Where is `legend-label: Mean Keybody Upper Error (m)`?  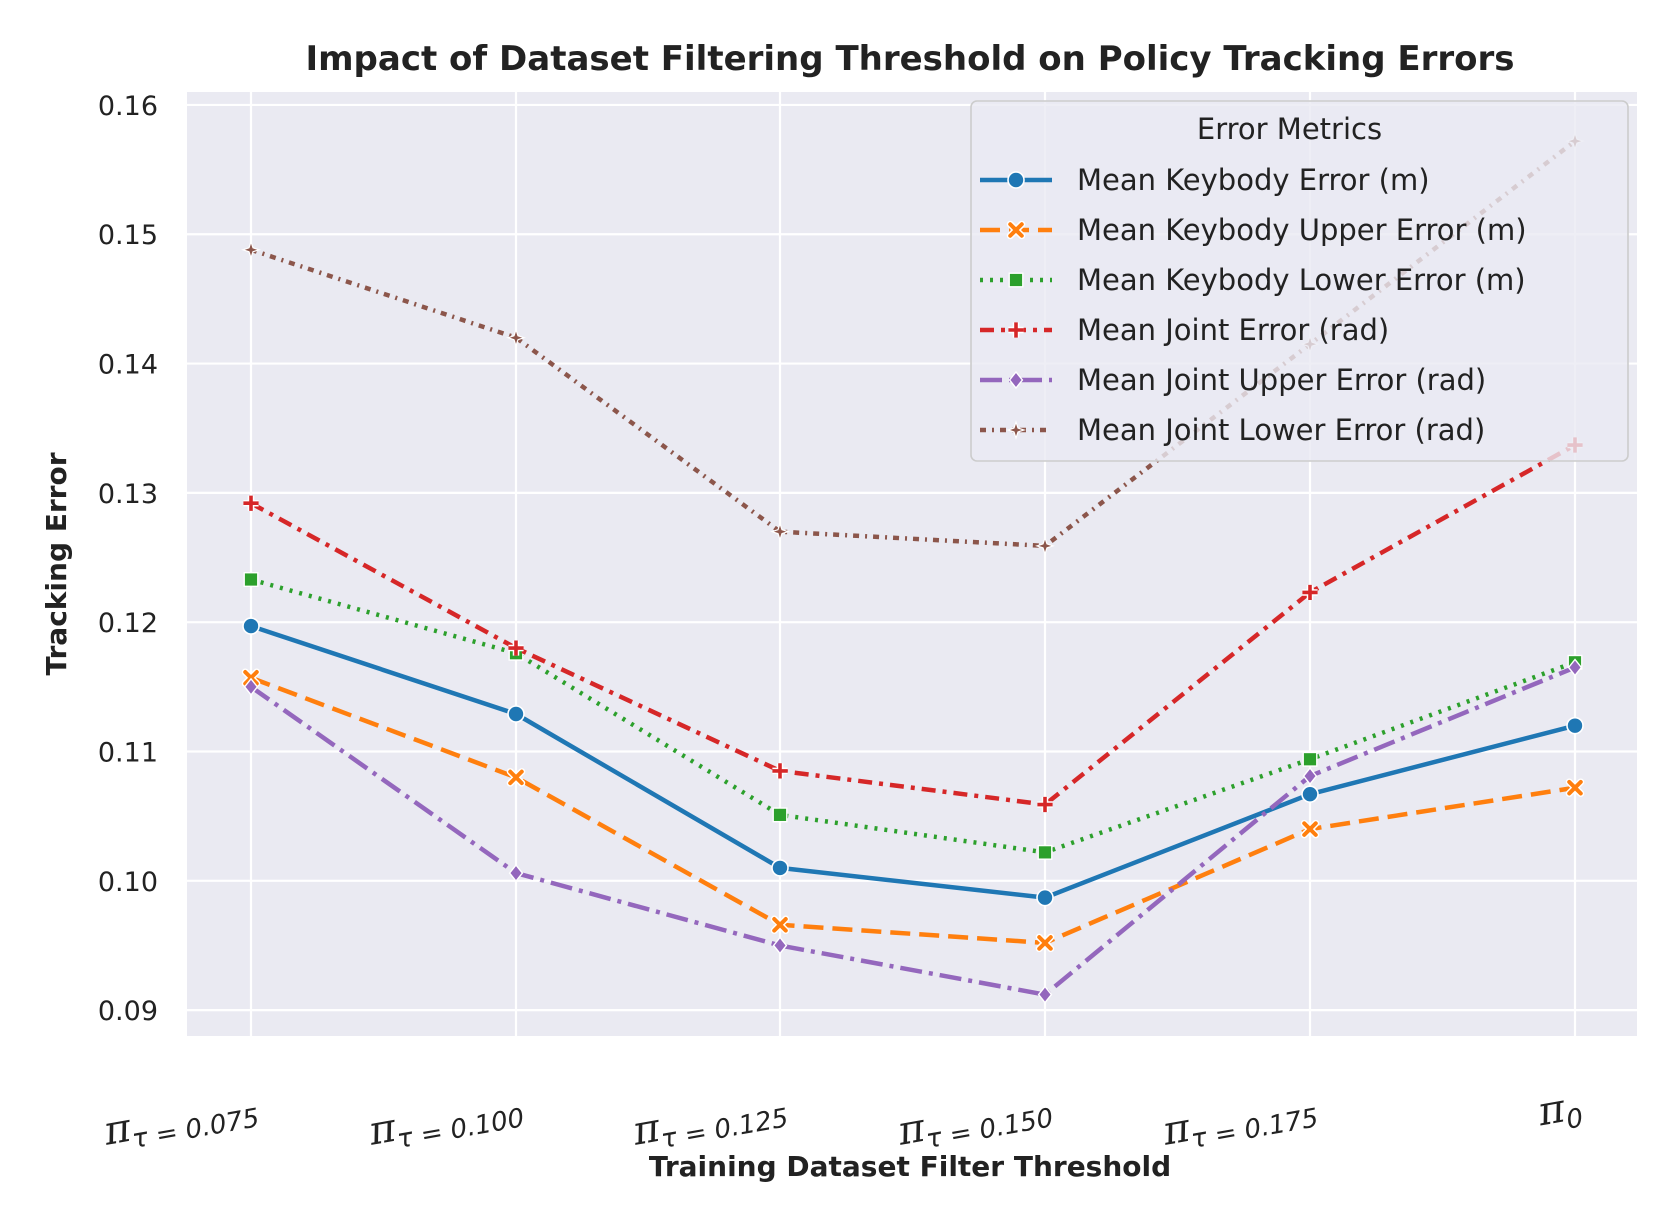 legend-label: Mean Keybody Upper Error (m) is located at coordinates (1302, 230).